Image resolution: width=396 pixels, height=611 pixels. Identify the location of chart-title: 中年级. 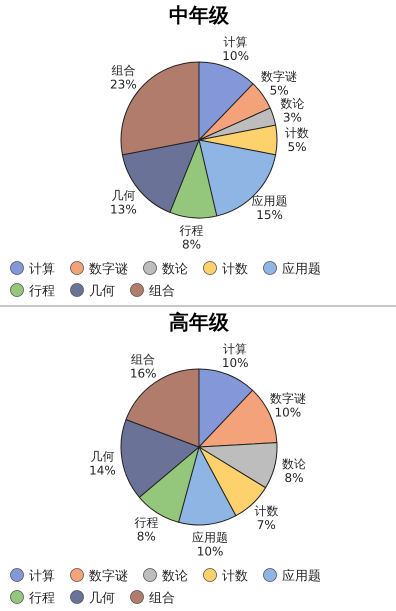
(199, 15).